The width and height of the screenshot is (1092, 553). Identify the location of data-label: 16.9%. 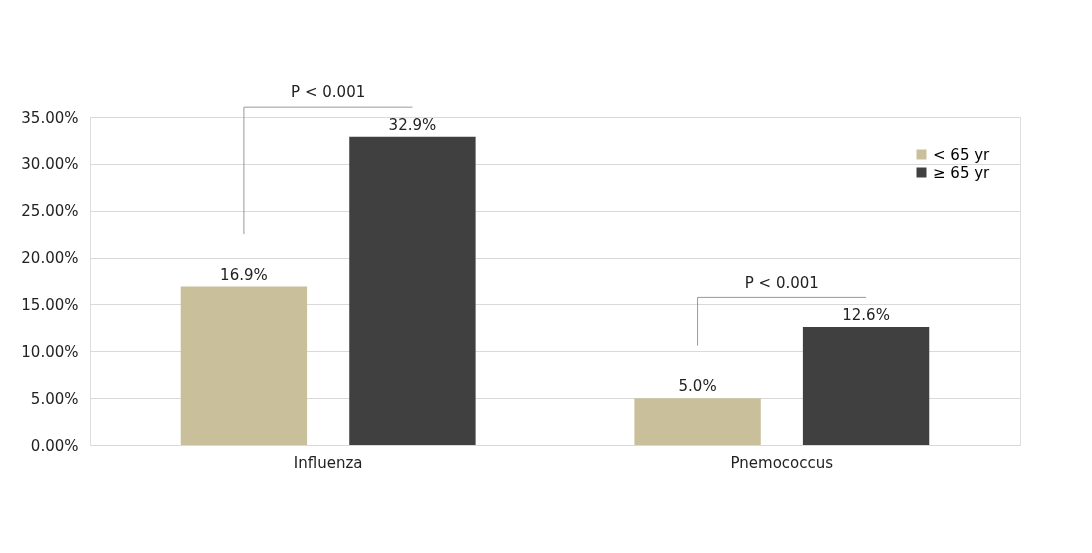
(244, 274).